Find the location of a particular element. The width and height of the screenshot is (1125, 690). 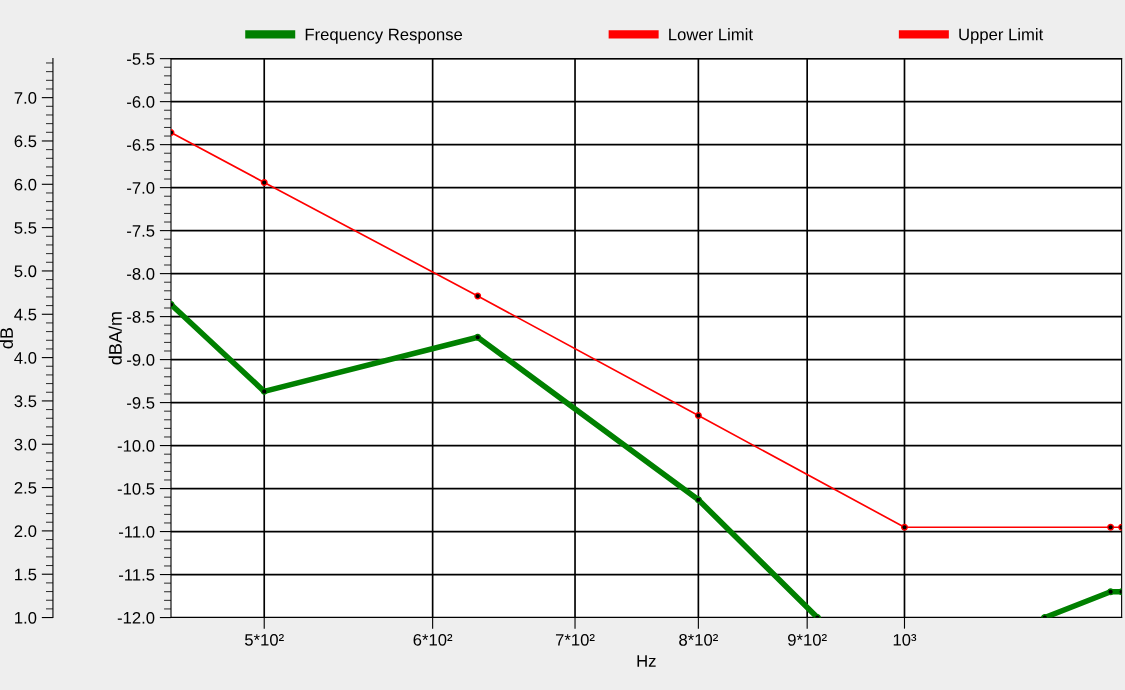

y-tick-label: -8.5 is located at coordinates (141, 317).